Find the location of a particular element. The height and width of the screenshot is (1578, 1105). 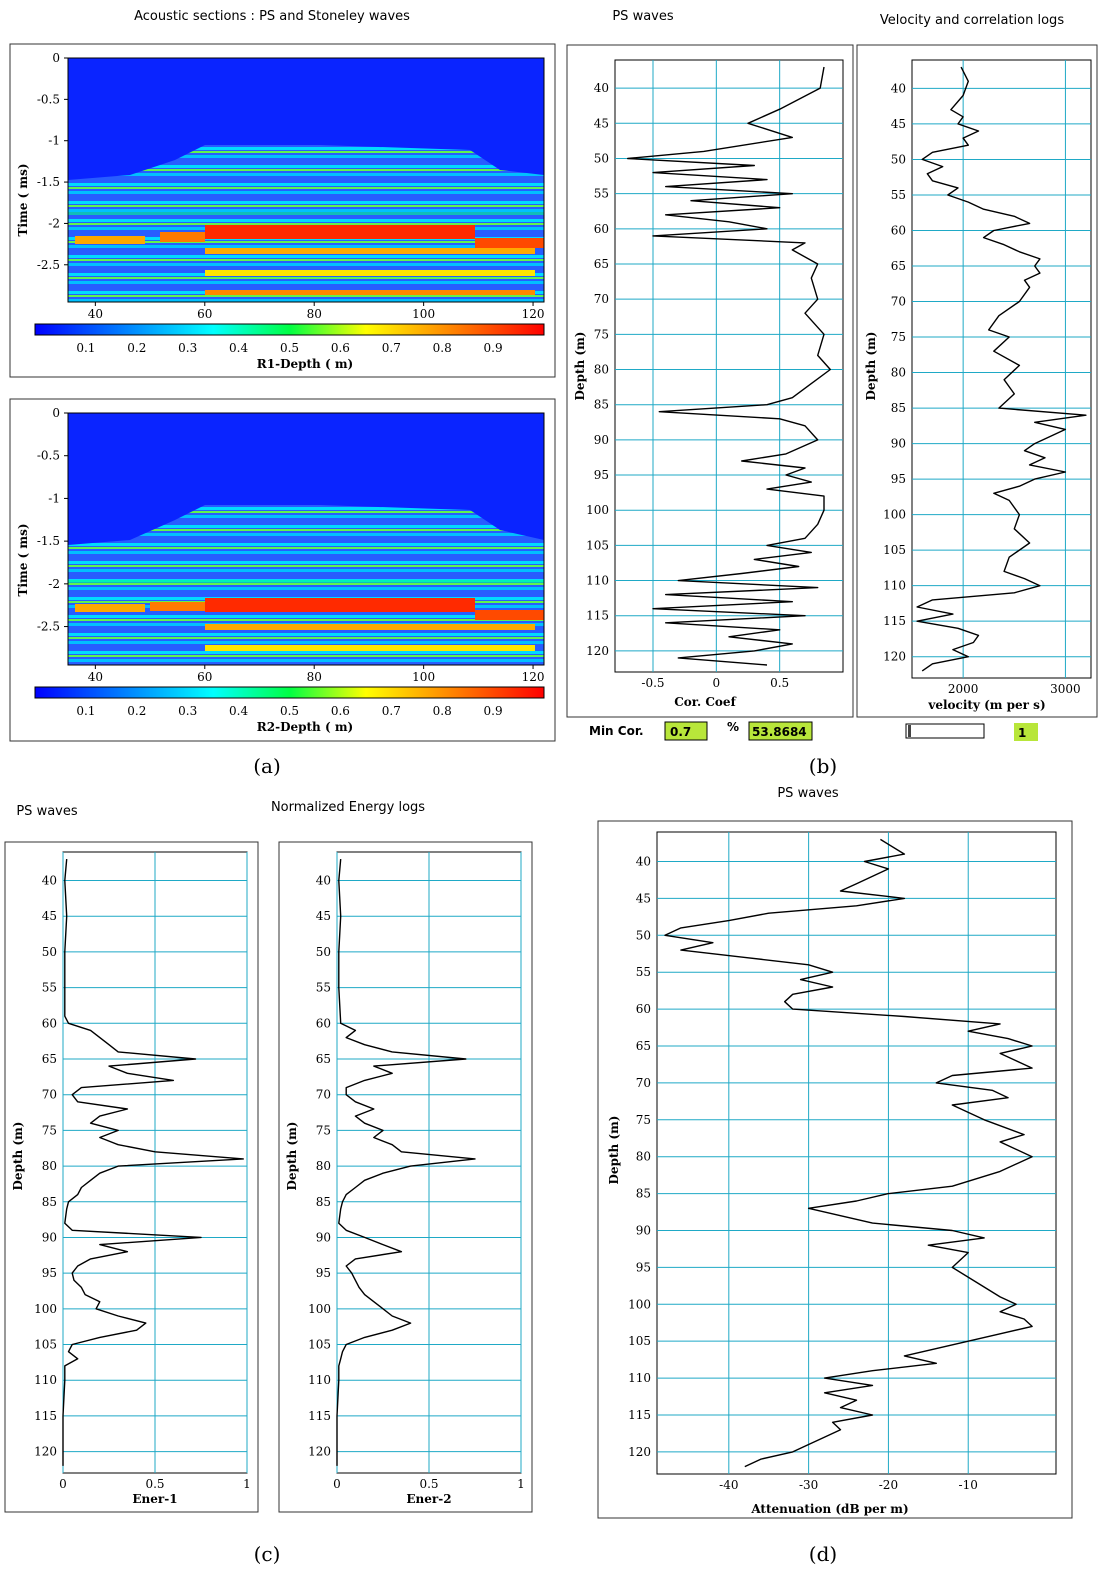

heatmap-xtick-label: 80 is located at coordinates (314, 314).